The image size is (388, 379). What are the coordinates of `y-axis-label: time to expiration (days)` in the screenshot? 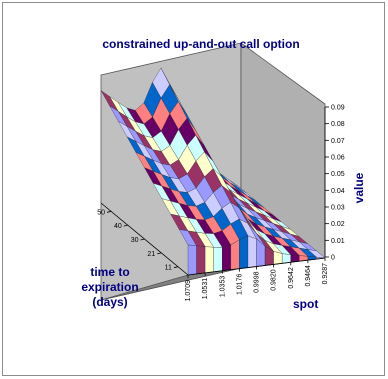 It's located at (109, 287).